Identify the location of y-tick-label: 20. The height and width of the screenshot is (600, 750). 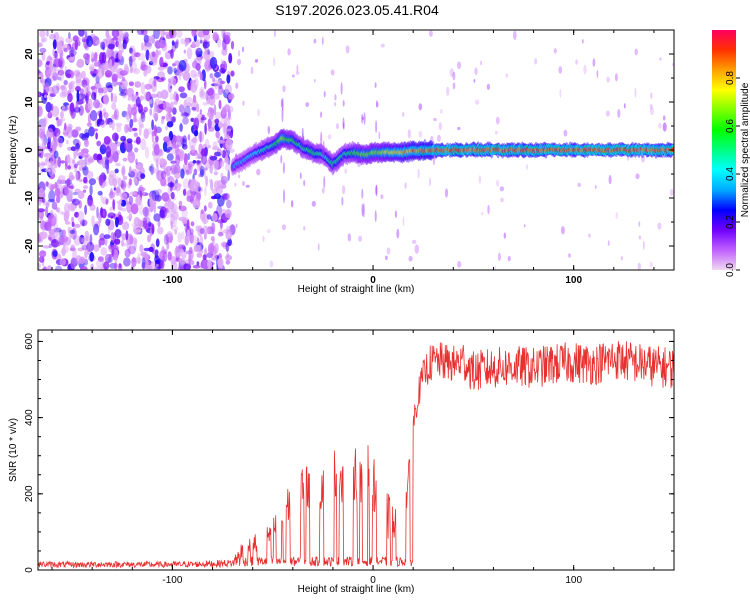
(29, 54).